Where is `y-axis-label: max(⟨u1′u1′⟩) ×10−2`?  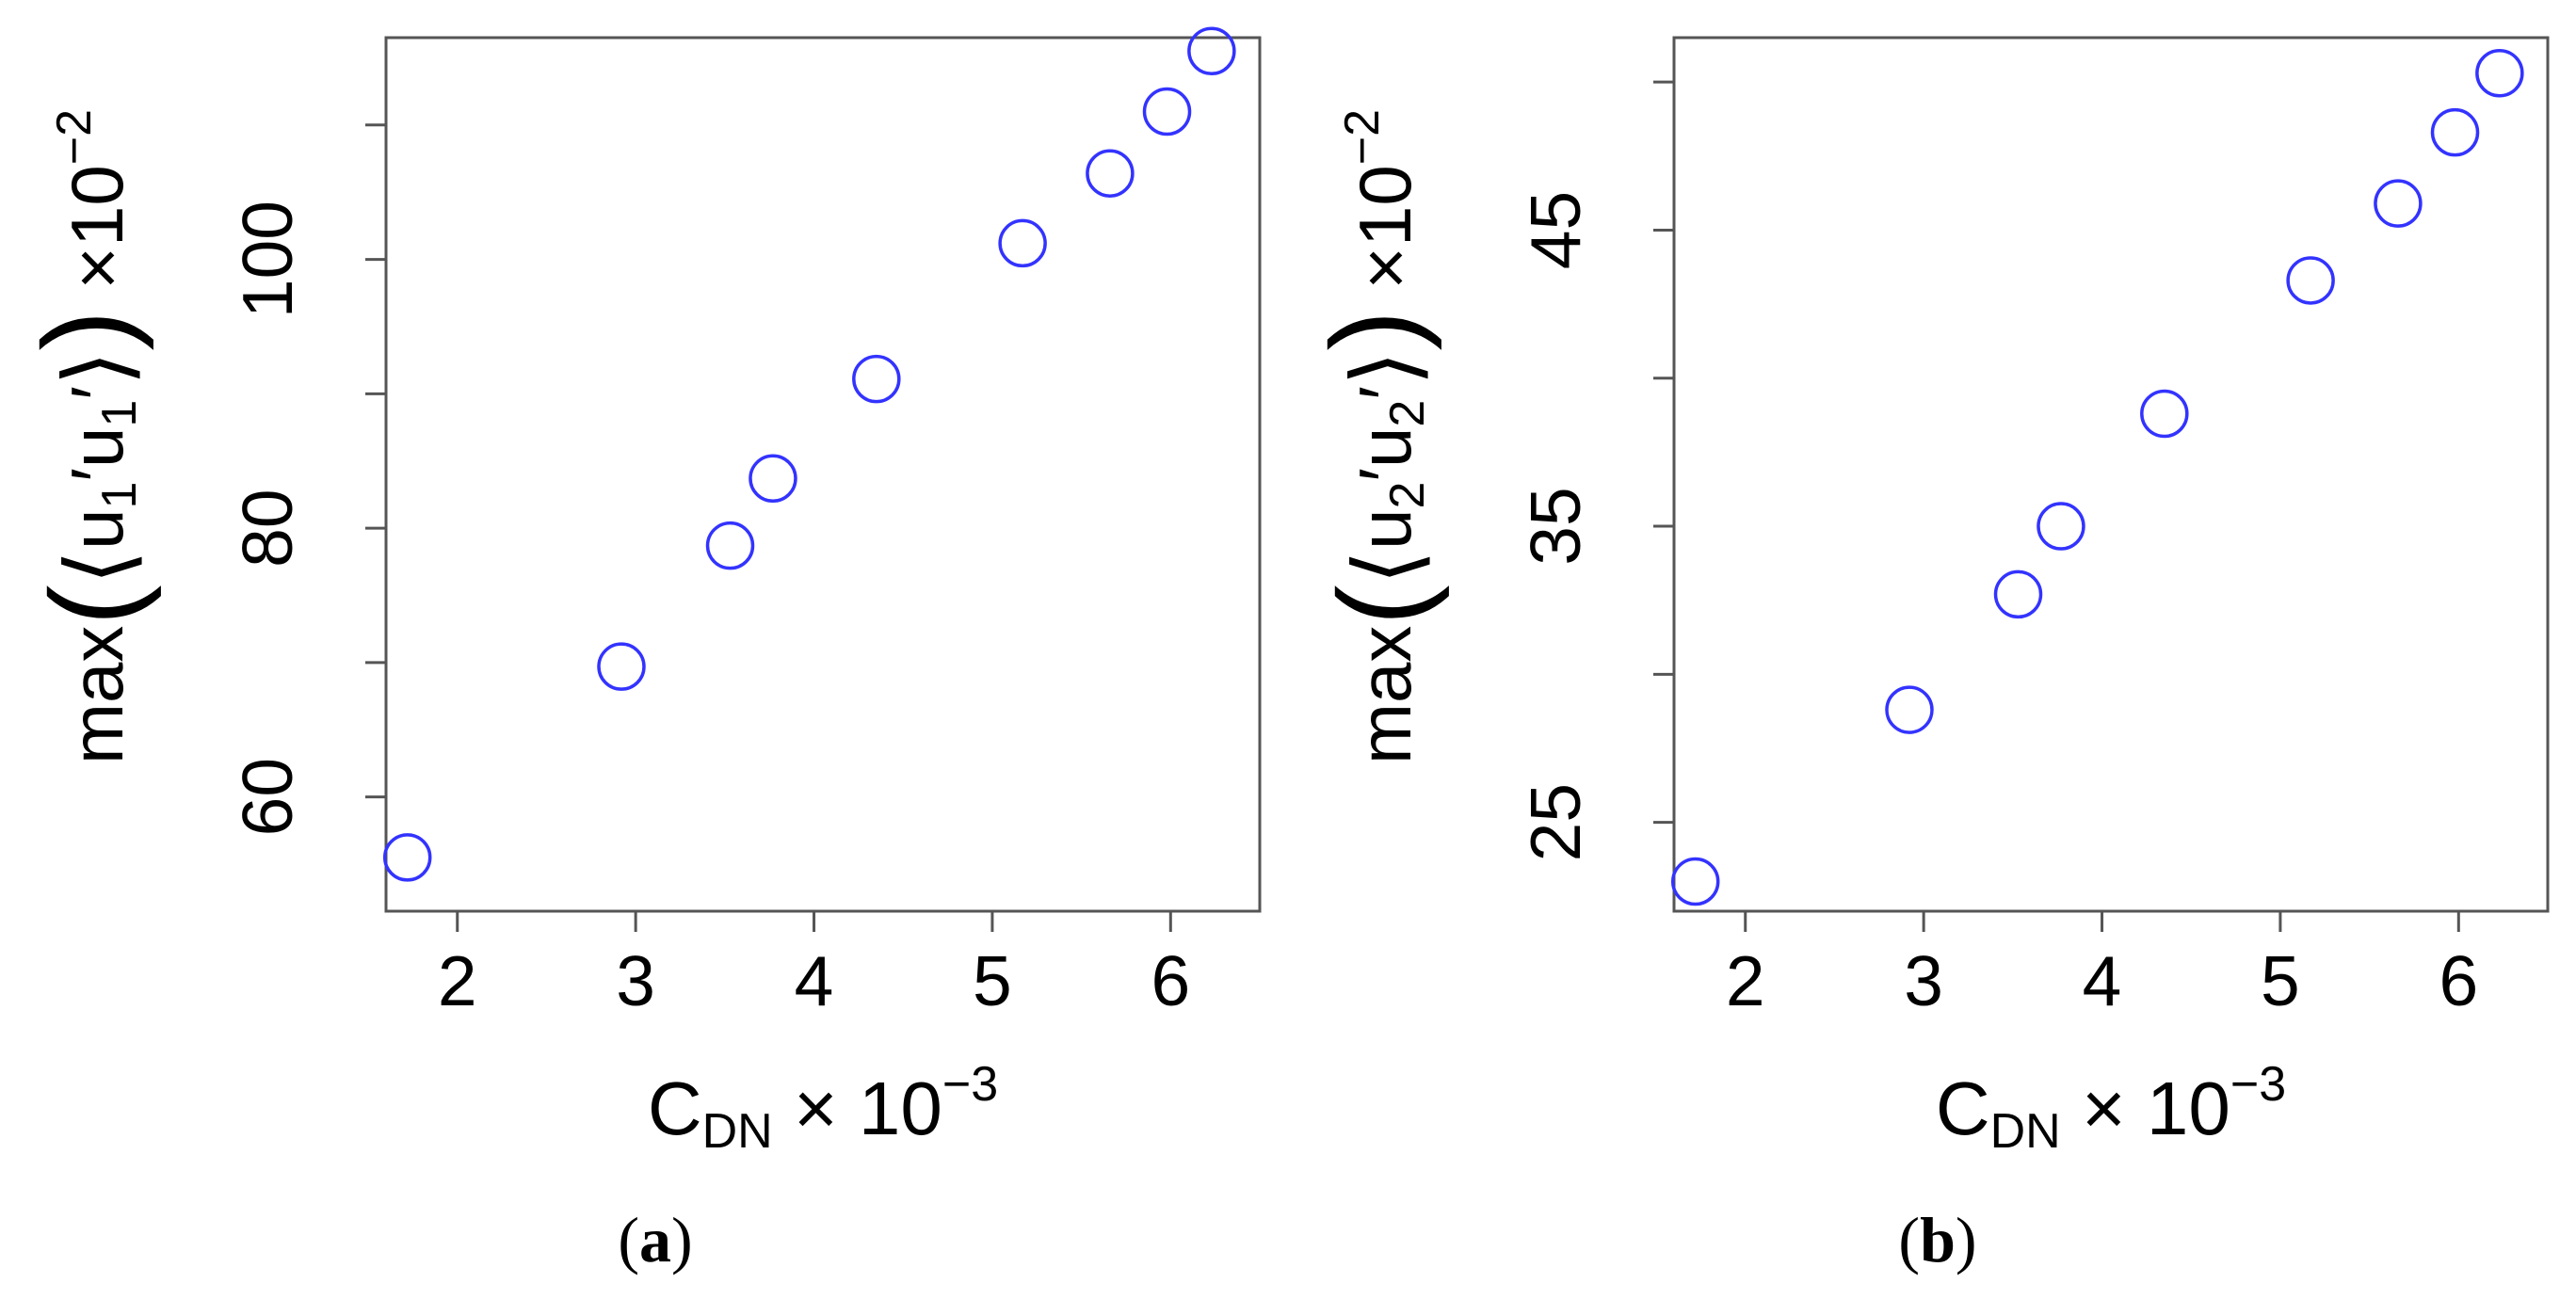
y-axis-label: max(⟨u1′u1′⟩) ×10−2 is located at coordinates (89, 436).